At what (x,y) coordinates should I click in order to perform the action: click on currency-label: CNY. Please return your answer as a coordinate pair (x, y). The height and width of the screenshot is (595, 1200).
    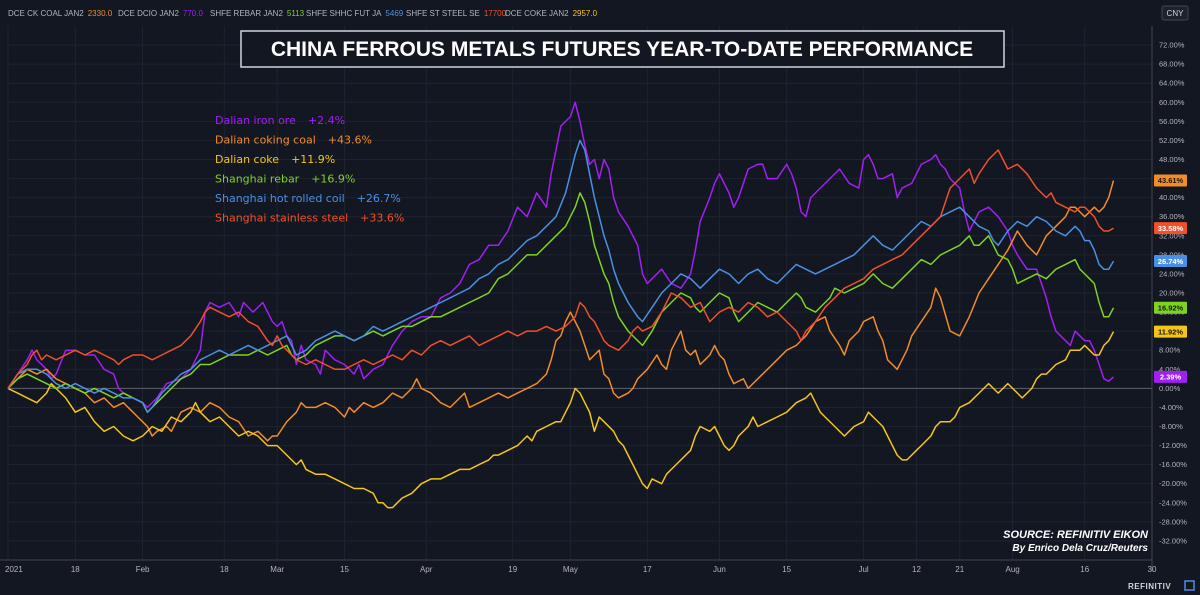
    Looking at the image, I should click on (1176, 13).